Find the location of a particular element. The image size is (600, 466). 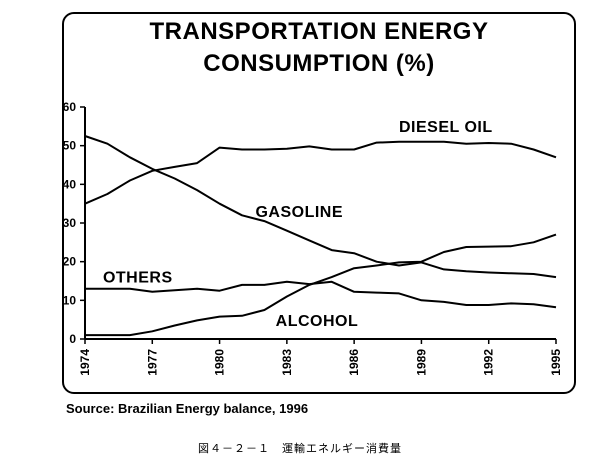

y-tick-label: 40 is located at coordinates (70, 184).